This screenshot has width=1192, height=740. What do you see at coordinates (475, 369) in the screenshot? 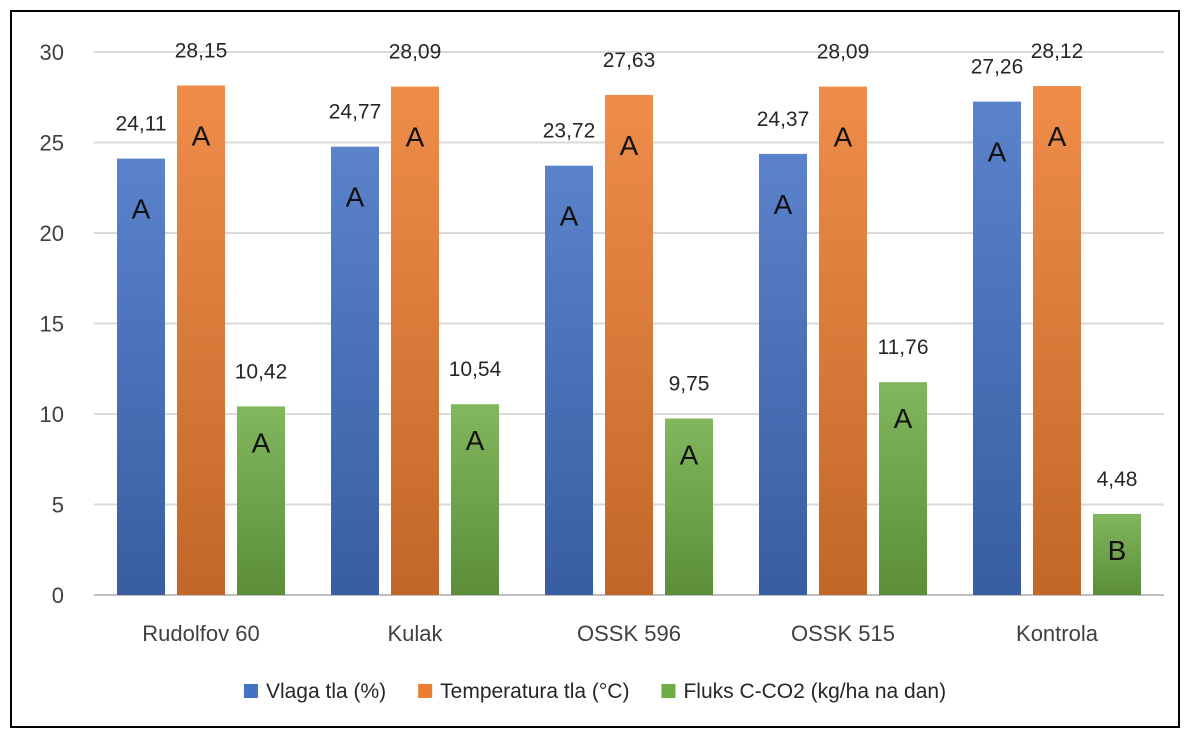
I see `data-label: 10,54` at bounding box center [475, 369].